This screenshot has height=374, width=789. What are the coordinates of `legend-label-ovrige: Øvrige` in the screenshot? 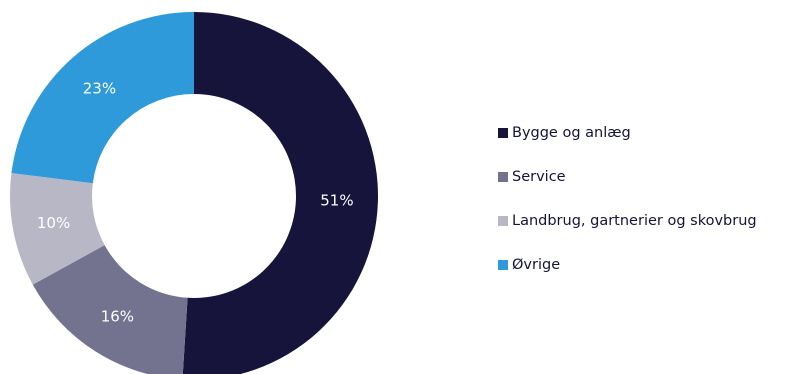 It's located at (536, 265).